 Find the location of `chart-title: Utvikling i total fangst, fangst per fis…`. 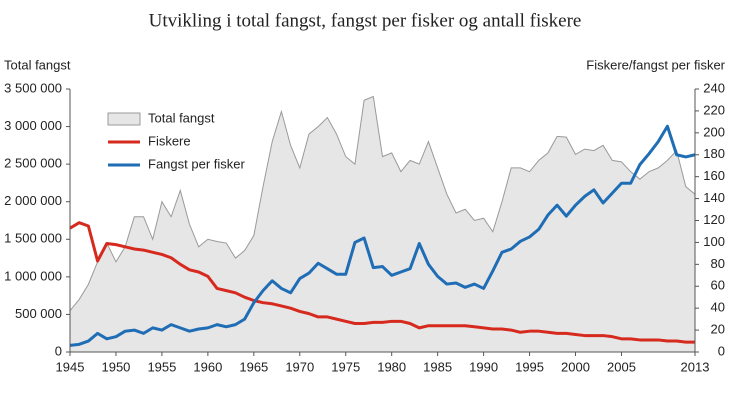

chart-title: Utvikling i total fangst, fangst per fis… is located at coordinates (365, 20).